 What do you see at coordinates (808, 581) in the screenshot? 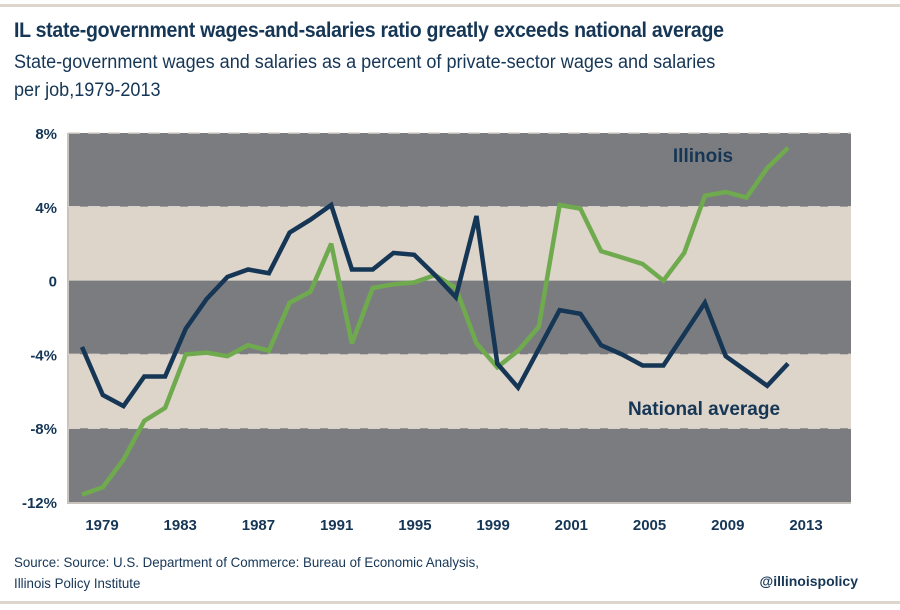
I see `social-handle: @illinoispolicy` at bounding box center [808, 581].